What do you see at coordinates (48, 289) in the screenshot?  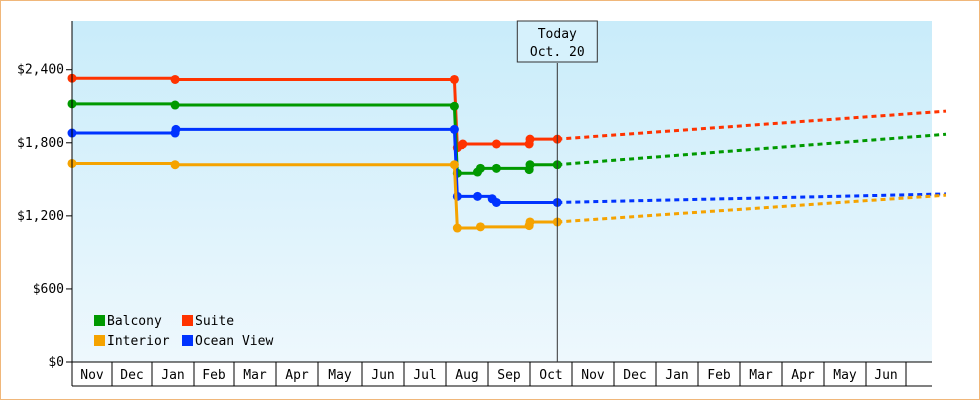 I see `y-tick-label: $600` at bounding box center [48, 289].